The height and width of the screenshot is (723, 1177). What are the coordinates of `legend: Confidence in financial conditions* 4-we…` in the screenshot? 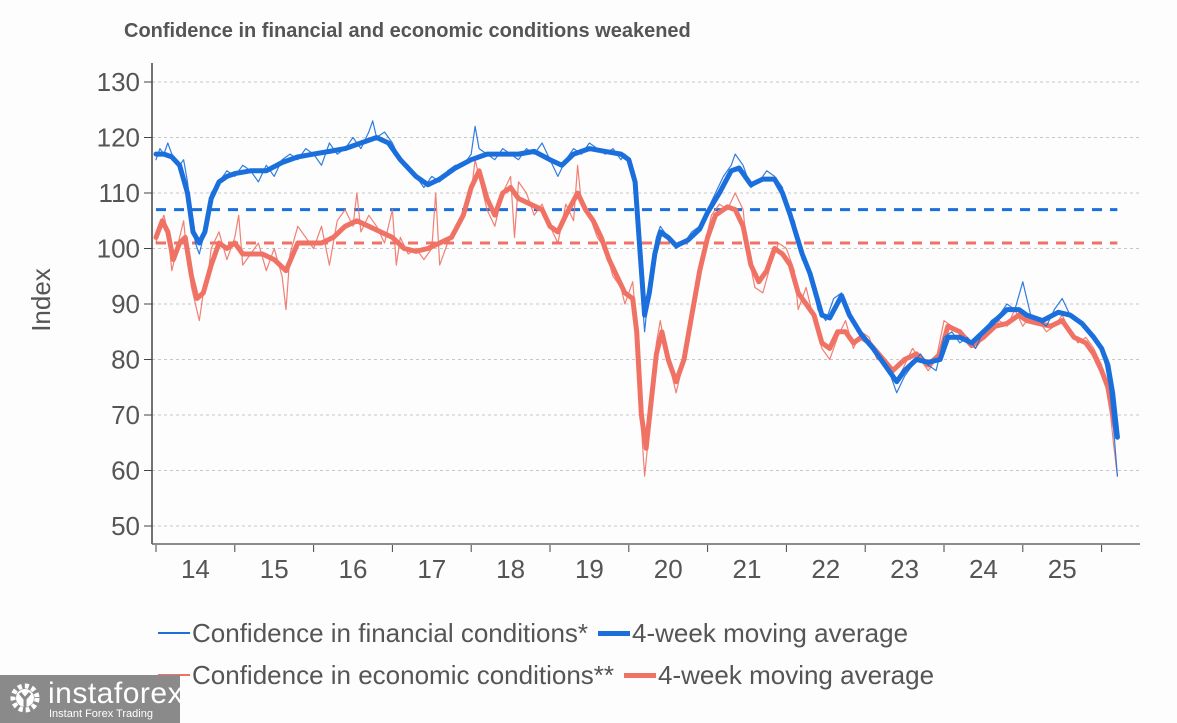 It's located at (546, 654).